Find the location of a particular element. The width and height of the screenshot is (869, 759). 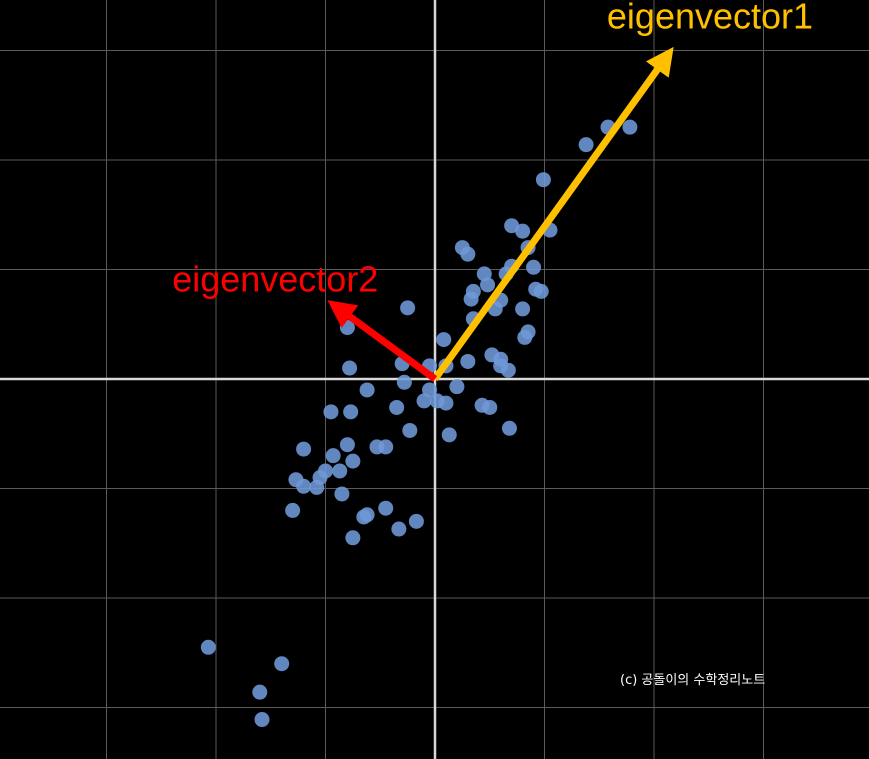

watermark: (c) 공돌이의 수학정리노트 is located at coordinates (692, 680).